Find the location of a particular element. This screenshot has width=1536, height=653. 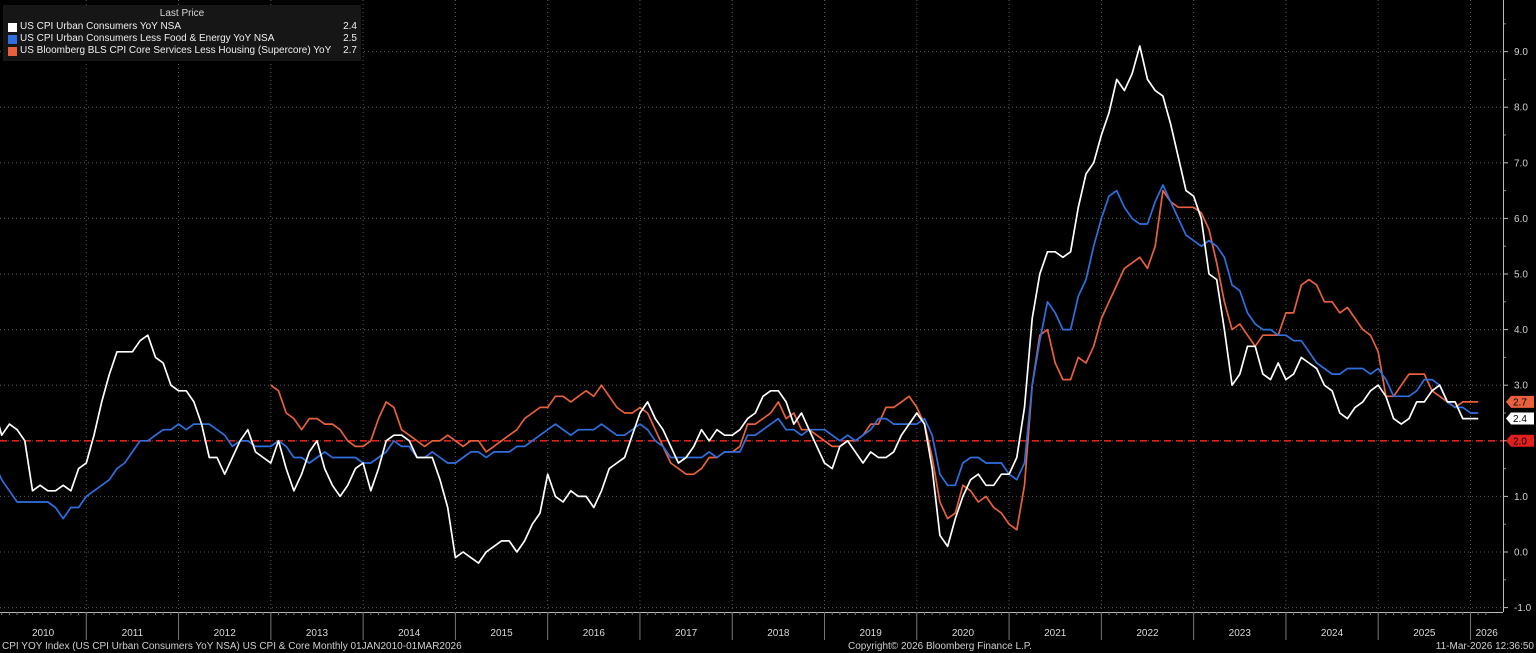

x-tick-label: 2016 is located at coordinates (594, 633).